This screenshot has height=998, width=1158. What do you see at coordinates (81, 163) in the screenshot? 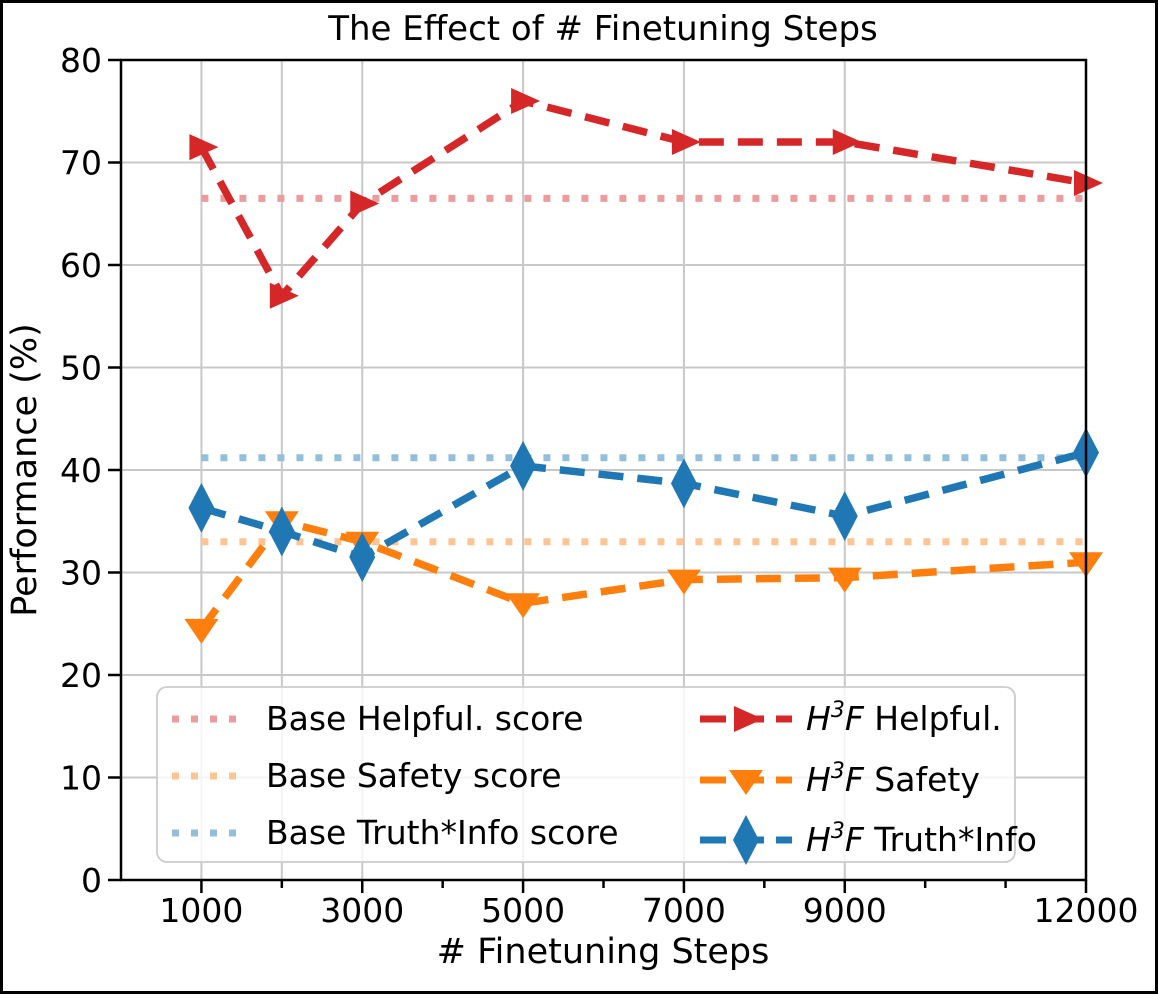
I see `y-tick-label-70: 70` at bounding box center [81, 163].